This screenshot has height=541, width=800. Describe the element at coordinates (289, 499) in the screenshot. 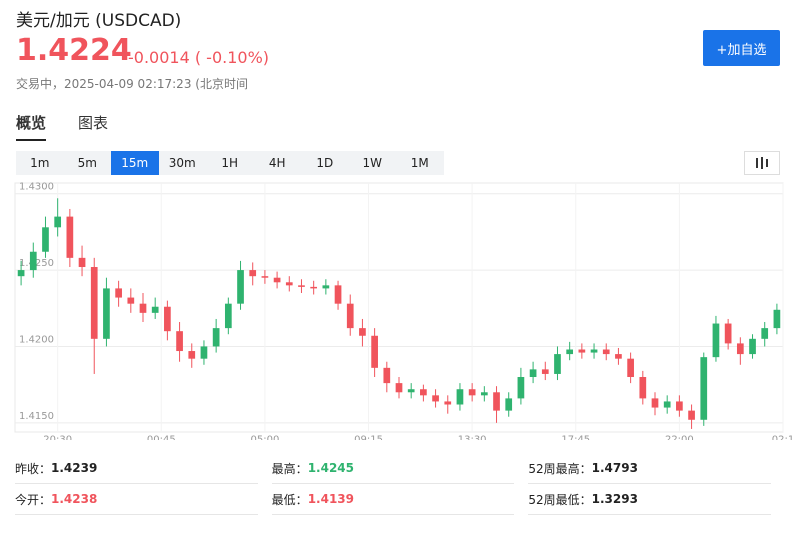

I see `stat-label: 最低：` at that location.